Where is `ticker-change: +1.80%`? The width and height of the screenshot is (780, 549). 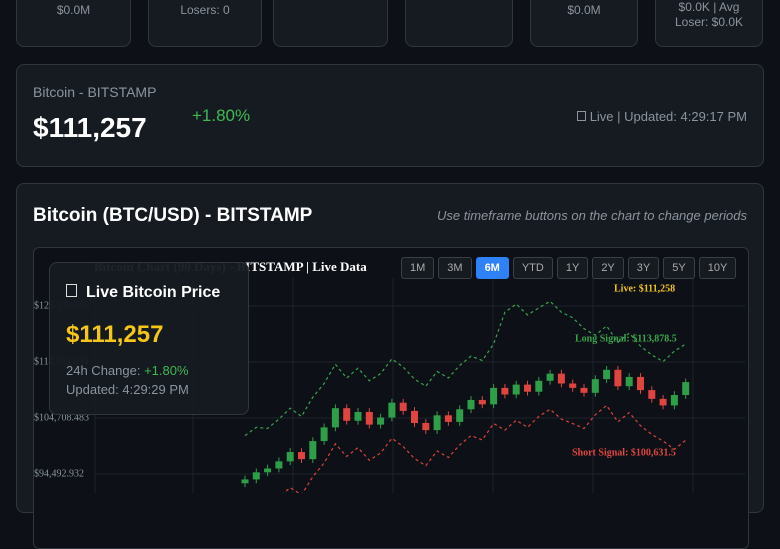 ticker-change: +1.80% is located at coordinates (221, 115).